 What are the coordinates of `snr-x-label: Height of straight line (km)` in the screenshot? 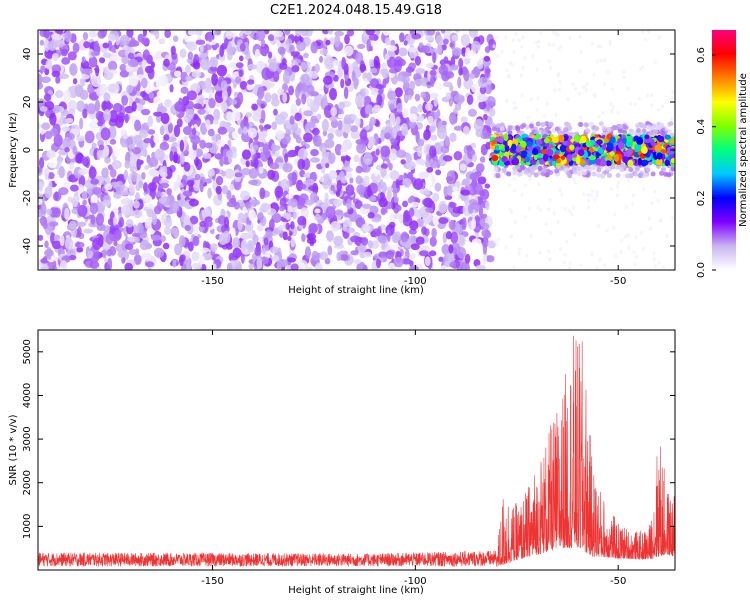 It's located at (356, 590).